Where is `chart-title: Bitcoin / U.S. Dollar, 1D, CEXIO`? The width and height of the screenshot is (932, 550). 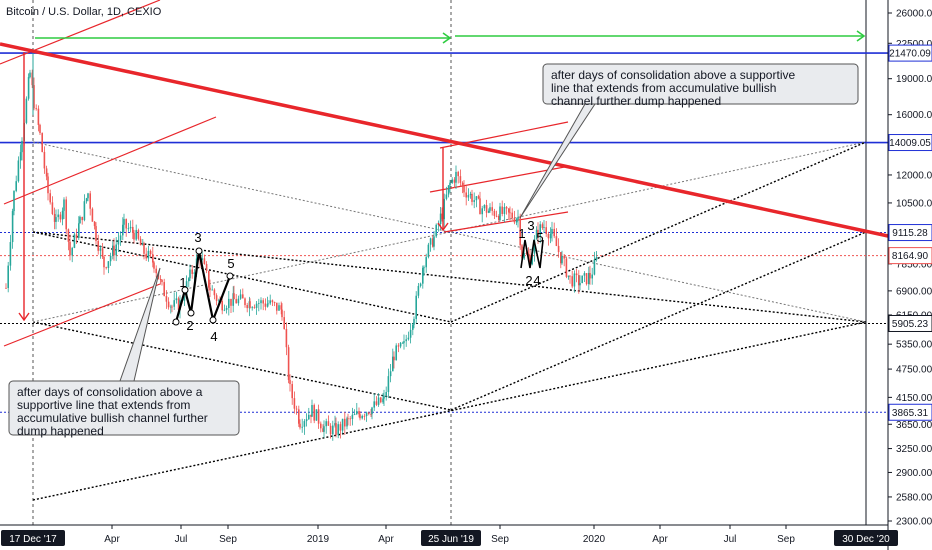 chart-title: Bitcoin / U.S. Dollar, 1D, CEXIO is located at coordinates (84, 12).